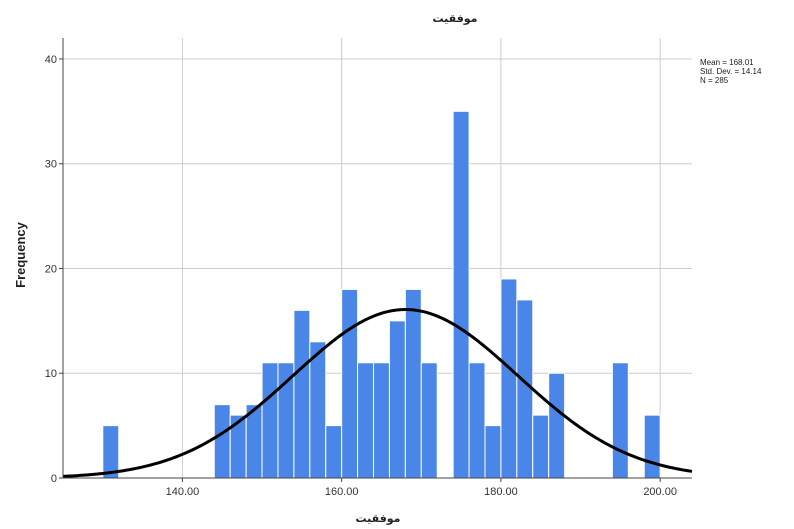 The image size is (794, 529). I want to click on y-tick-label: 40, so click(51, 60).